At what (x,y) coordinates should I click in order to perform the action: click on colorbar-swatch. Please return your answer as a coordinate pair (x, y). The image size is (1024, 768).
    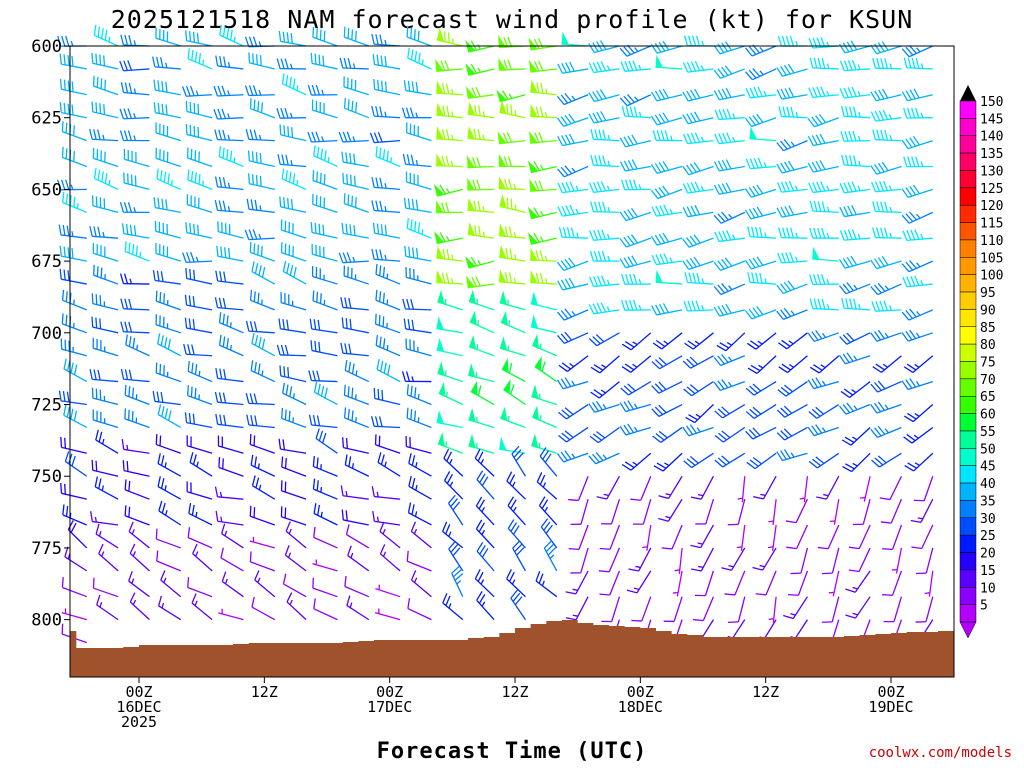
    Looking at the image, I should click on (968, 561).